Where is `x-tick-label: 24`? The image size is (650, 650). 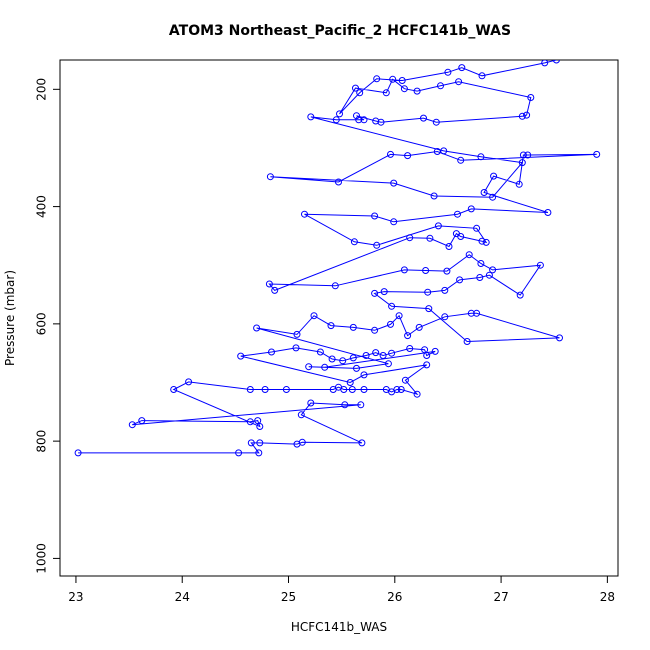
x-tick-label: 24 is located at coordinates (182, 597).